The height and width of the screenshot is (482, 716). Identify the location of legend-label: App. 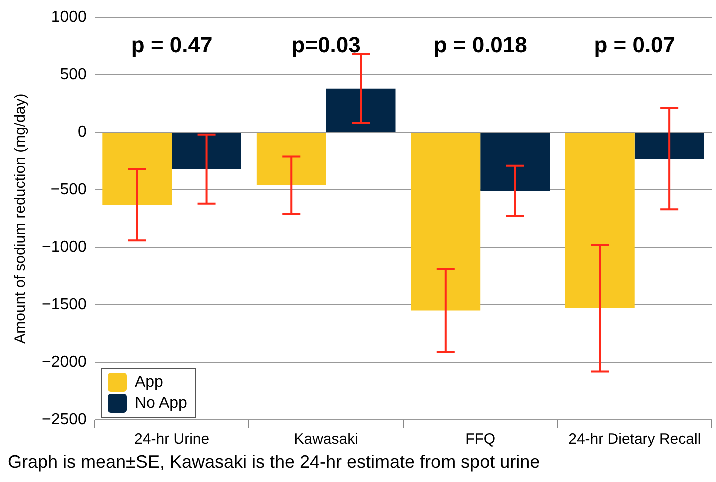
(149, 383).